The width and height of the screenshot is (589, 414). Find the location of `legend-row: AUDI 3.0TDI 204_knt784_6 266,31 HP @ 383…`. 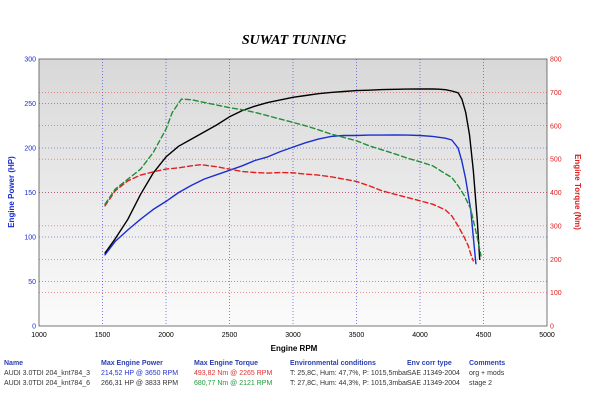

legend-row: AUDI 3.0TDI 204_knt784_6 266,31 HP @ 383… is located at coordinates (294, 385).